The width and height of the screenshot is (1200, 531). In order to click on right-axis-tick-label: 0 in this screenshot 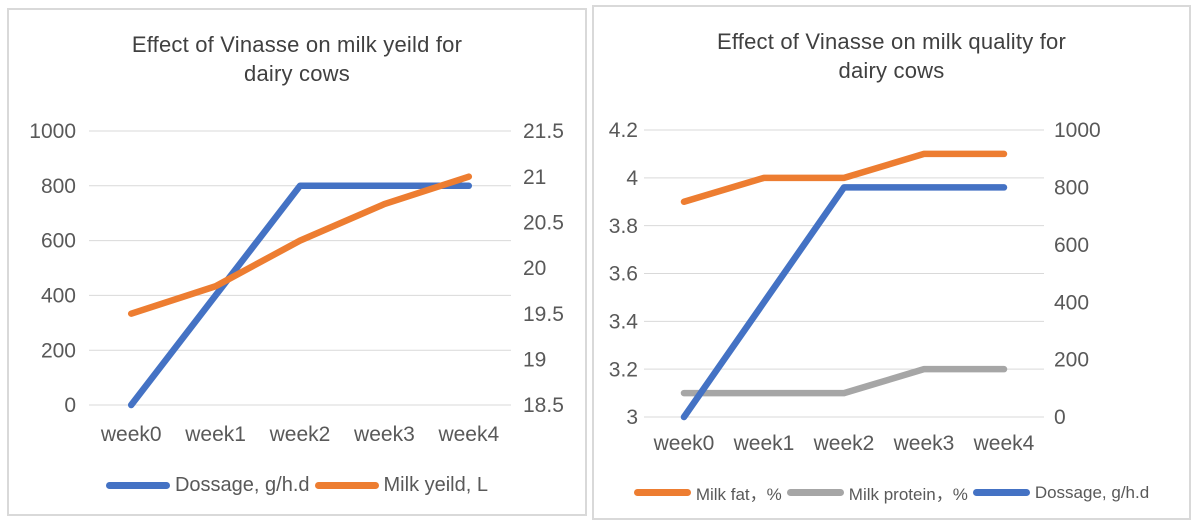, I will do `click(1060, 417)`.